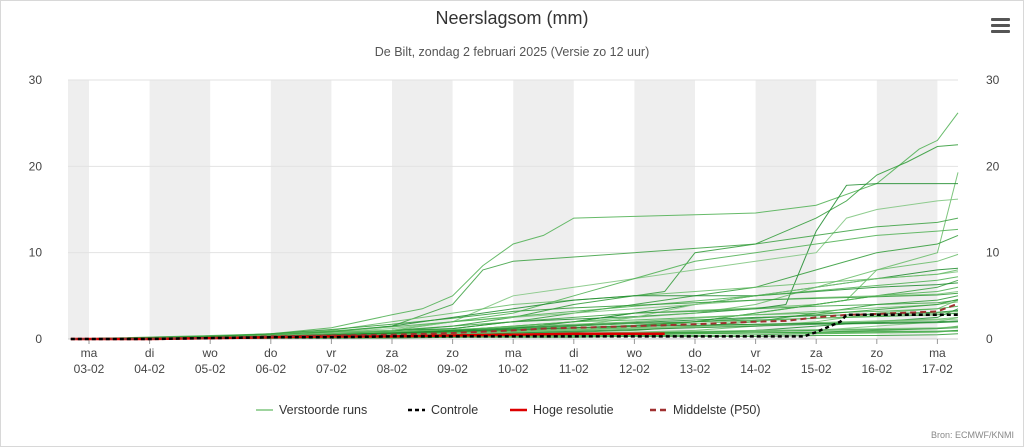  I want to click on x-tick-date: 17-02, so click(937, 369).